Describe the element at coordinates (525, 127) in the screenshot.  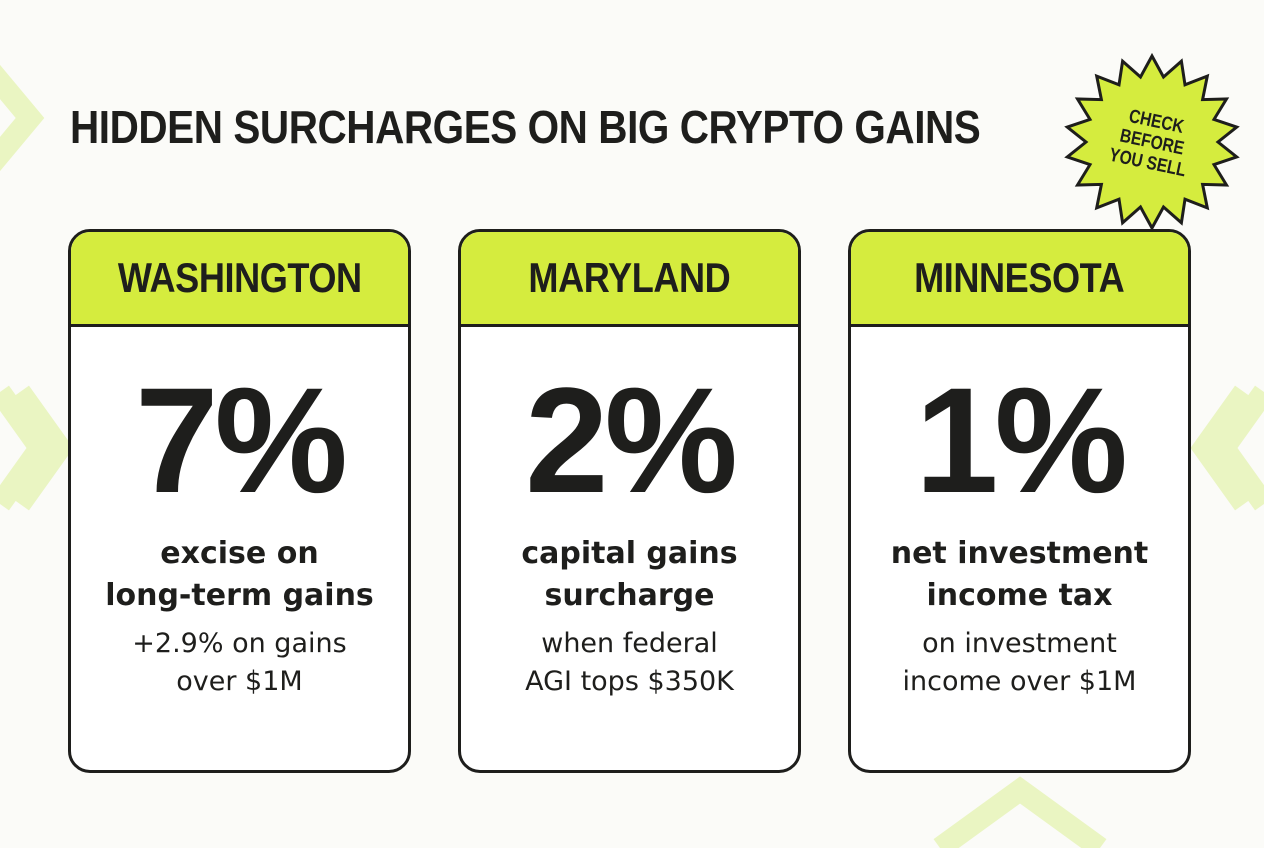
I see `page-title: HIDDEN SURCHARGES ON BIG CRYPTO GAINS` at that location.